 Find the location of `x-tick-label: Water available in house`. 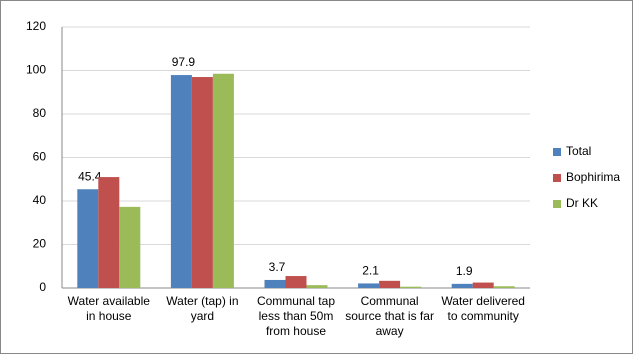

x-tick-label: Water available in house is located at coordinates (108, 308).